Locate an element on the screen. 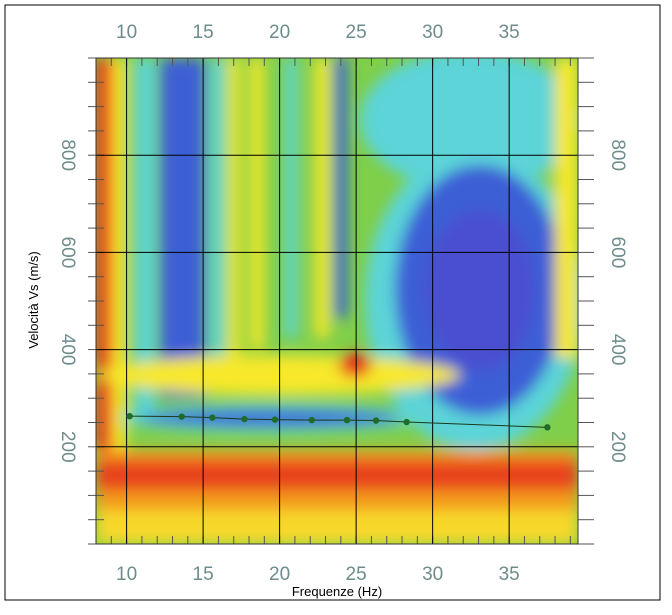 The height and width of the screenshot is (615, 672). points is located at coordinates (338, 421).